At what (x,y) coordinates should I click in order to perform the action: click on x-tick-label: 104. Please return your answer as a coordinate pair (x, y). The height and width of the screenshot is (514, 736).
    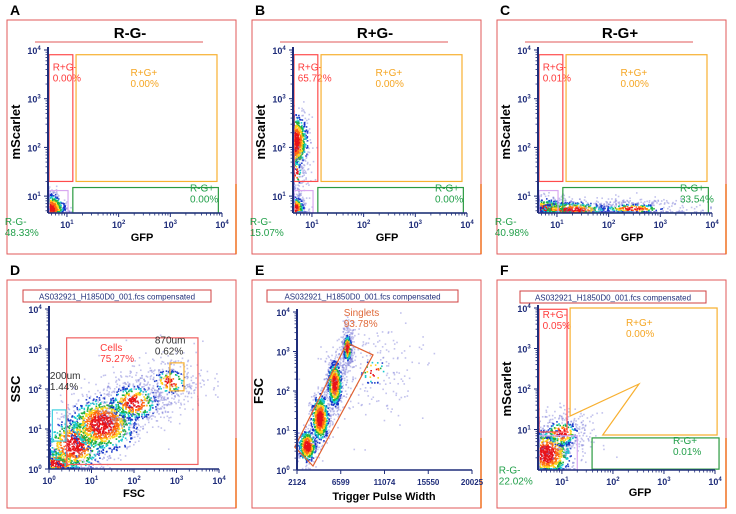
    Looking at the image, I should click on (712, 225).